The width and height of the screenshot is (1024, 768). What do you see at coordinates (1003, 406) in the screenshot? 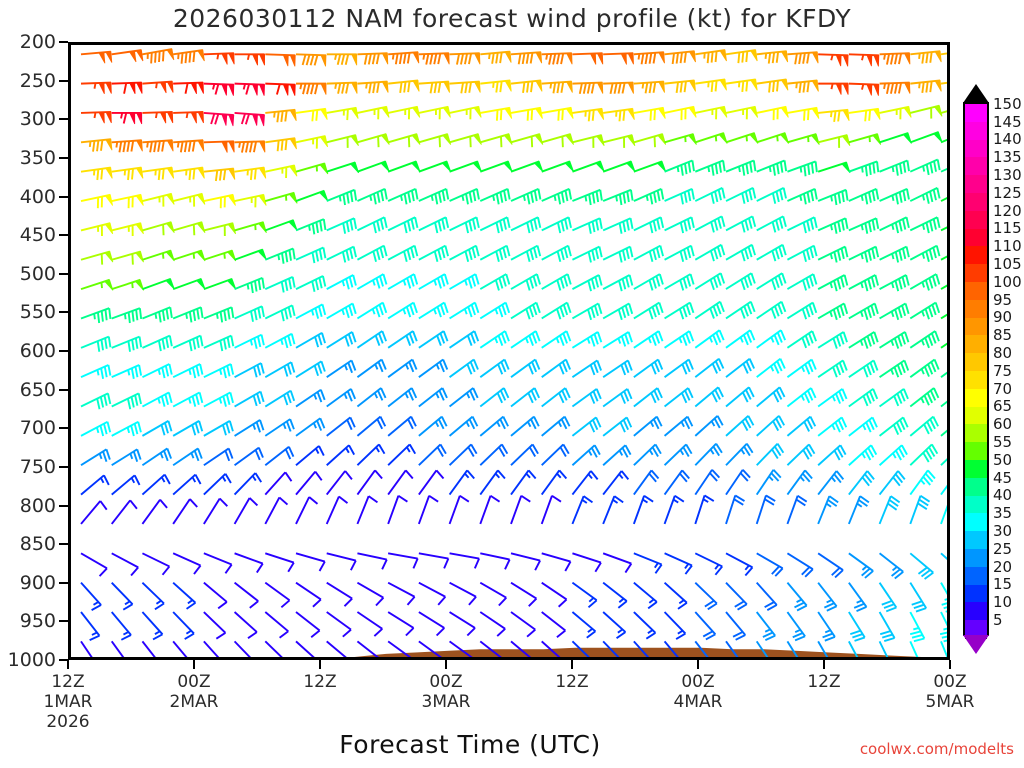
I see `colorbar-tick-label: 65` at bounding box center [1003, 406].